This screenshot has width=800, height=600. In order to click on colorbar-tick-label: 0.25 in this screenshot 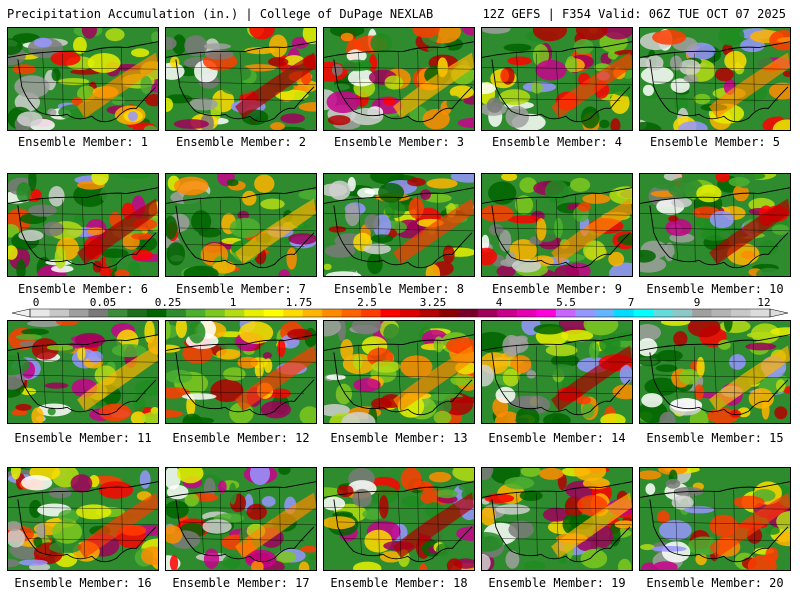, I will do `click(168, 302)`.